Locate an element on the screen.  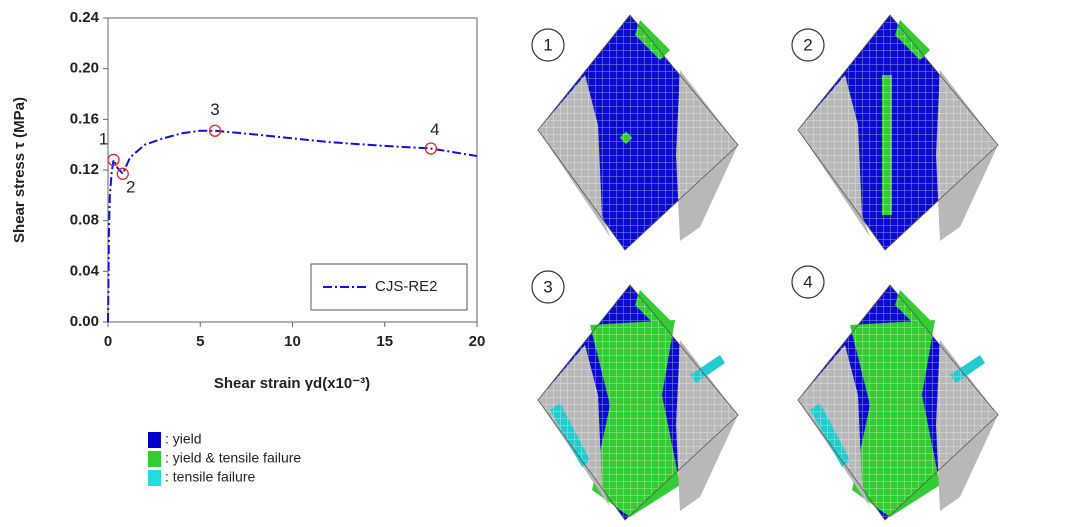
x-tick-label: 10 is located at coordinates (292, 341).